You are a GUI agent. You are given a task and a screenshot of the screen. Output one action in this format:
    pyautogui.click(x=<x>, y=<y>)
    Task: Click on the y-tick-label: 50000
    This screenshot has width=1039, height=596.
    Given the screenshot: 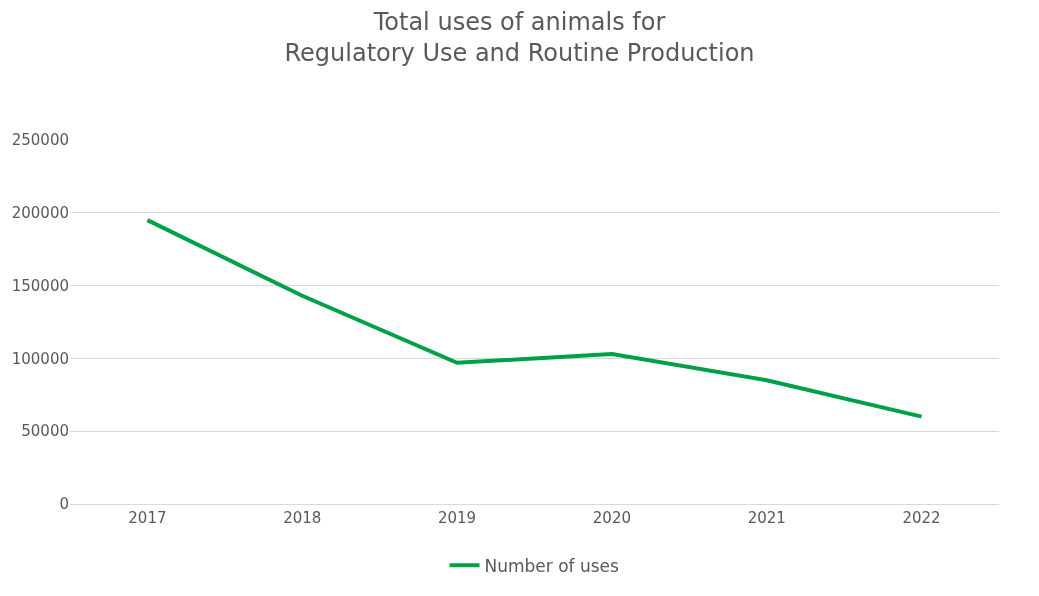 What is the action you would take?
    pyautogui.click(x=45, y=431)
    